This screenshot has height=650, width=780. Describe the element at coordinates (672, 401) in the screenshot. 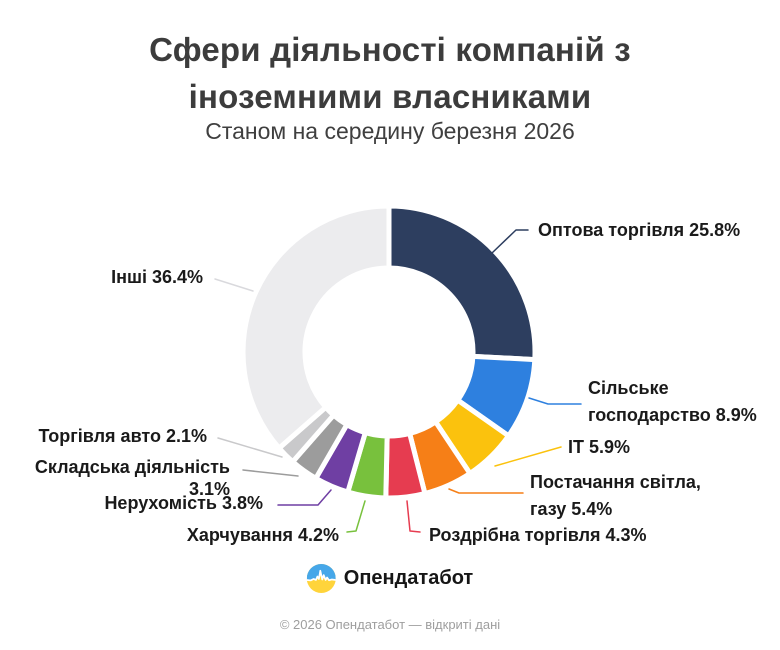

I see `label-silske-hospodarstvo: Сільське господарство 8.9%` at that location.